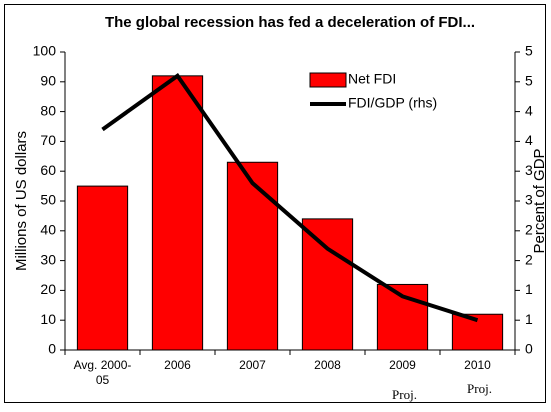 The width and height of the screenshot is (551, 412). Describe the element at coordinates (48, 200) in the screenshot. I see `y-tick-label: 50` at that location.